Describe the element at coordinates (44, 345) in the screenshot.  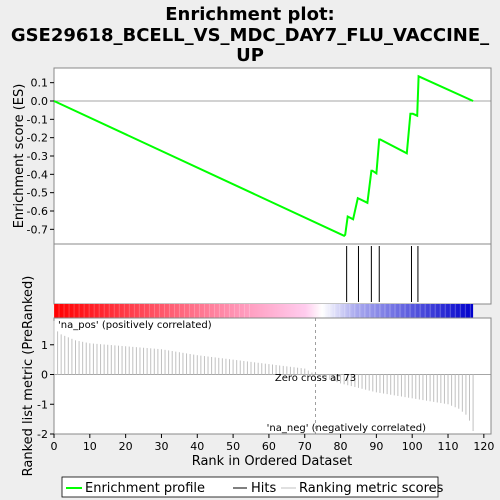
I see `metric-y-tick-label: 1` at that location.